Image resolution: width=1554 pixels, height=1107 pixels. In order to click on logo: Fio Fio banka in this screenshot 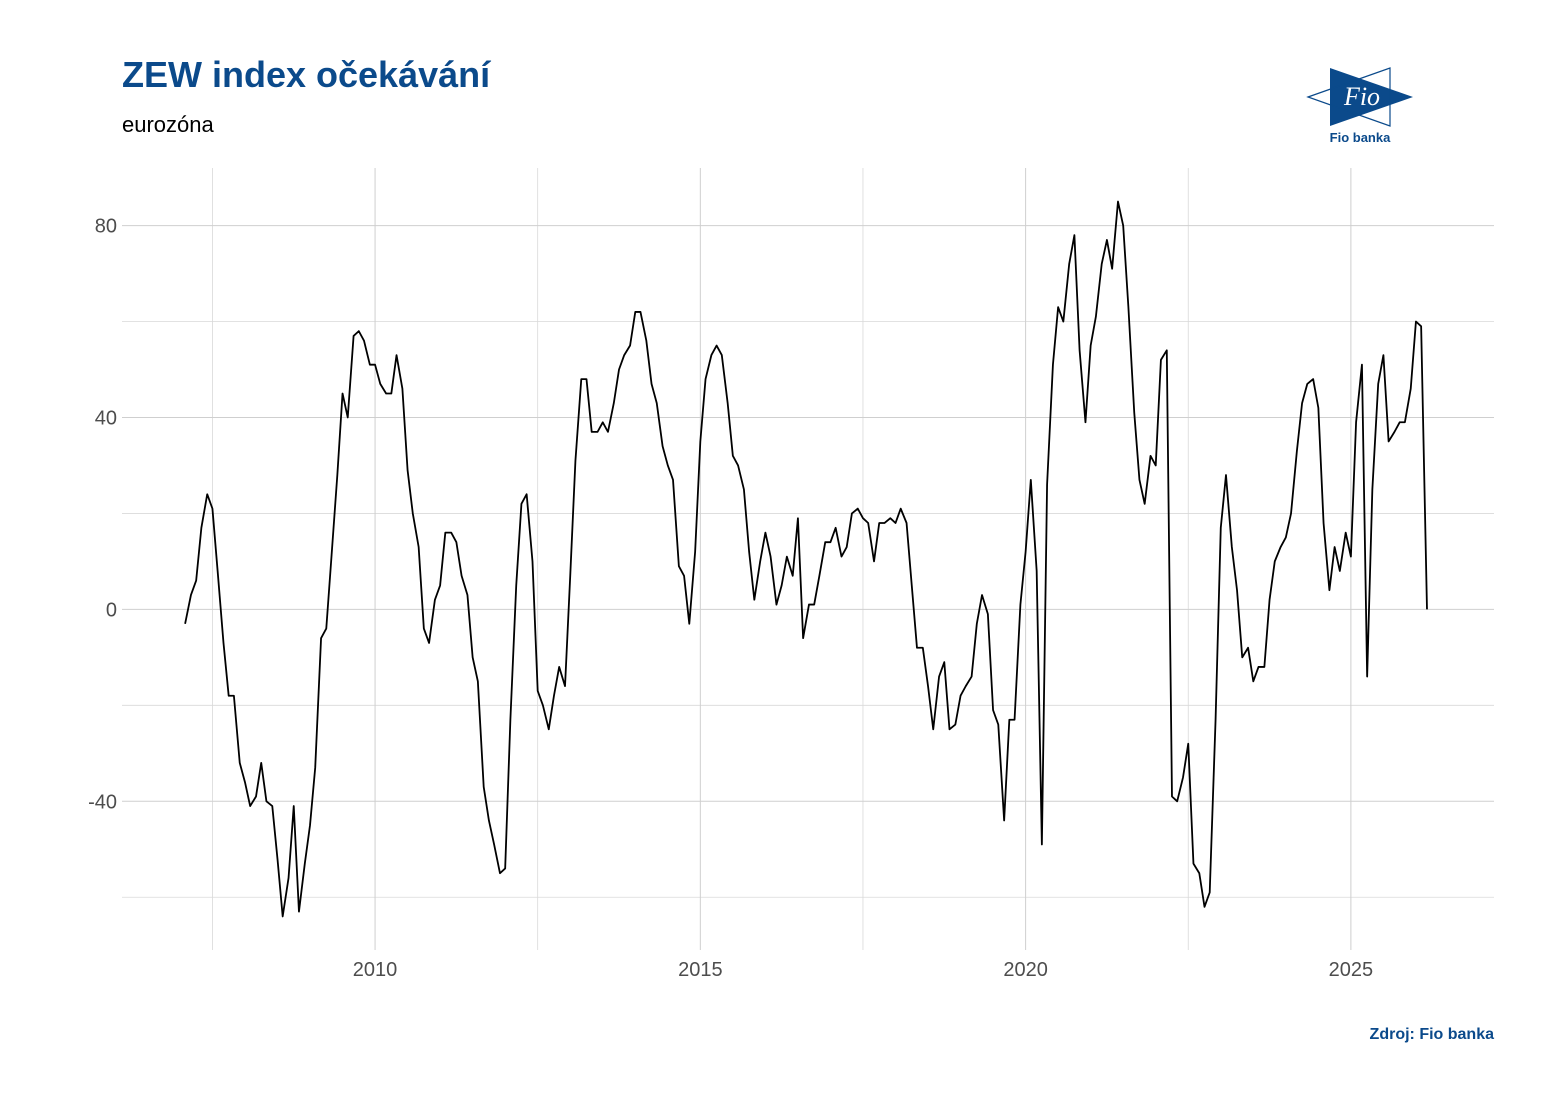, I will do `click(1359, 106)`.